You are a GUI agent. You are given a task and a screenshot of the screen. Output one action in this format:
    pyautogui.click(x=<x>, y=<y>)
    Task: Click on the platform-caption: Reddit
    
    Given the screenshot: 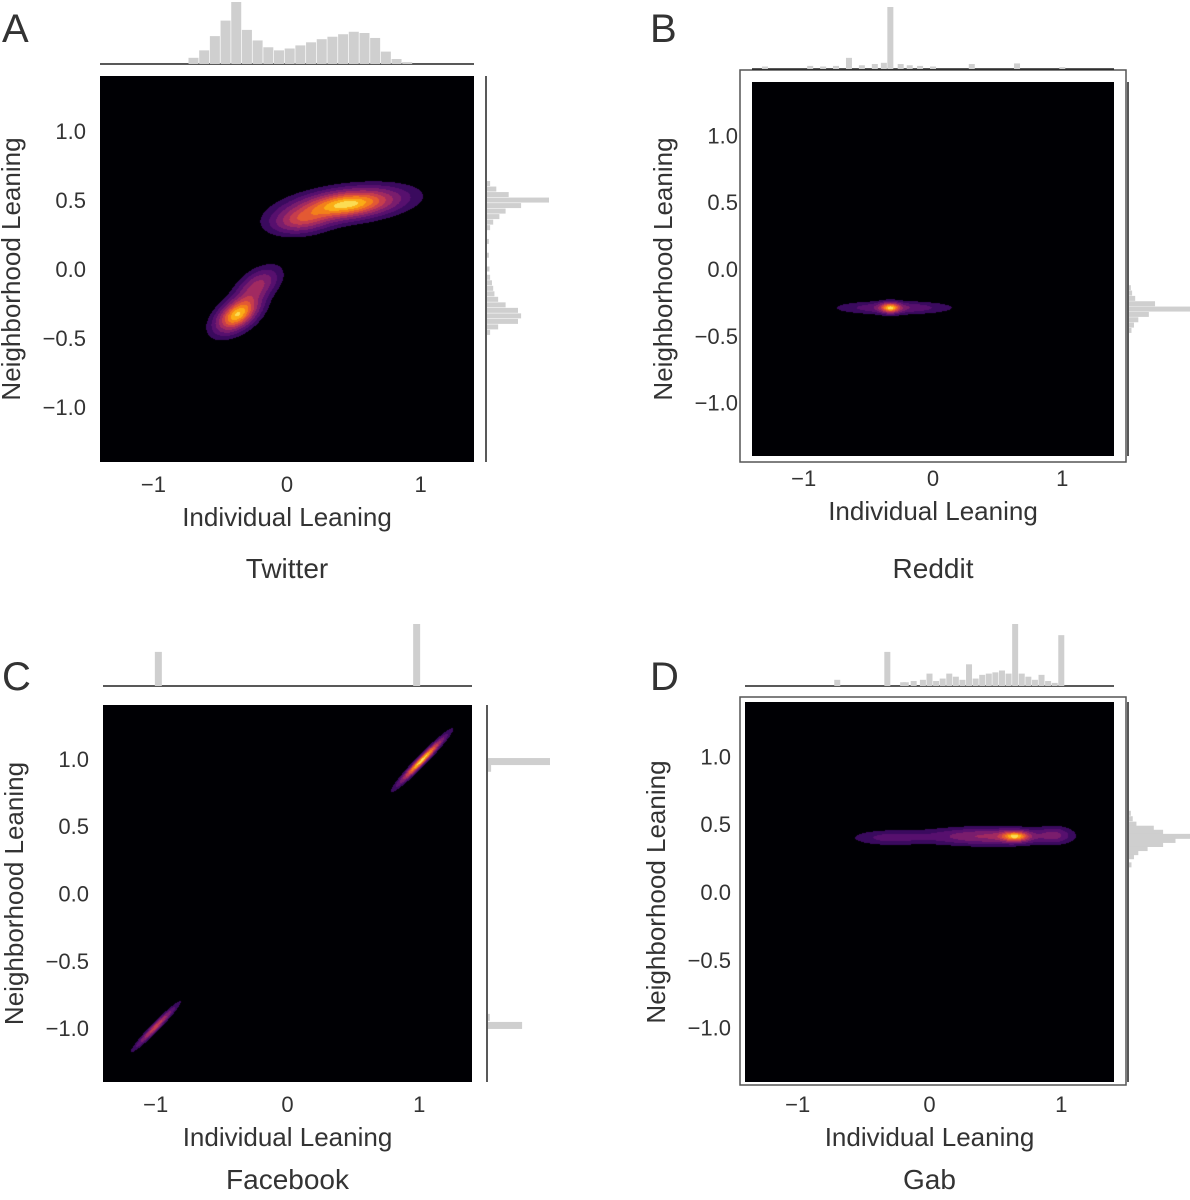 What is the action you would take?
    pyautogui.click(x=933, y=568)
    